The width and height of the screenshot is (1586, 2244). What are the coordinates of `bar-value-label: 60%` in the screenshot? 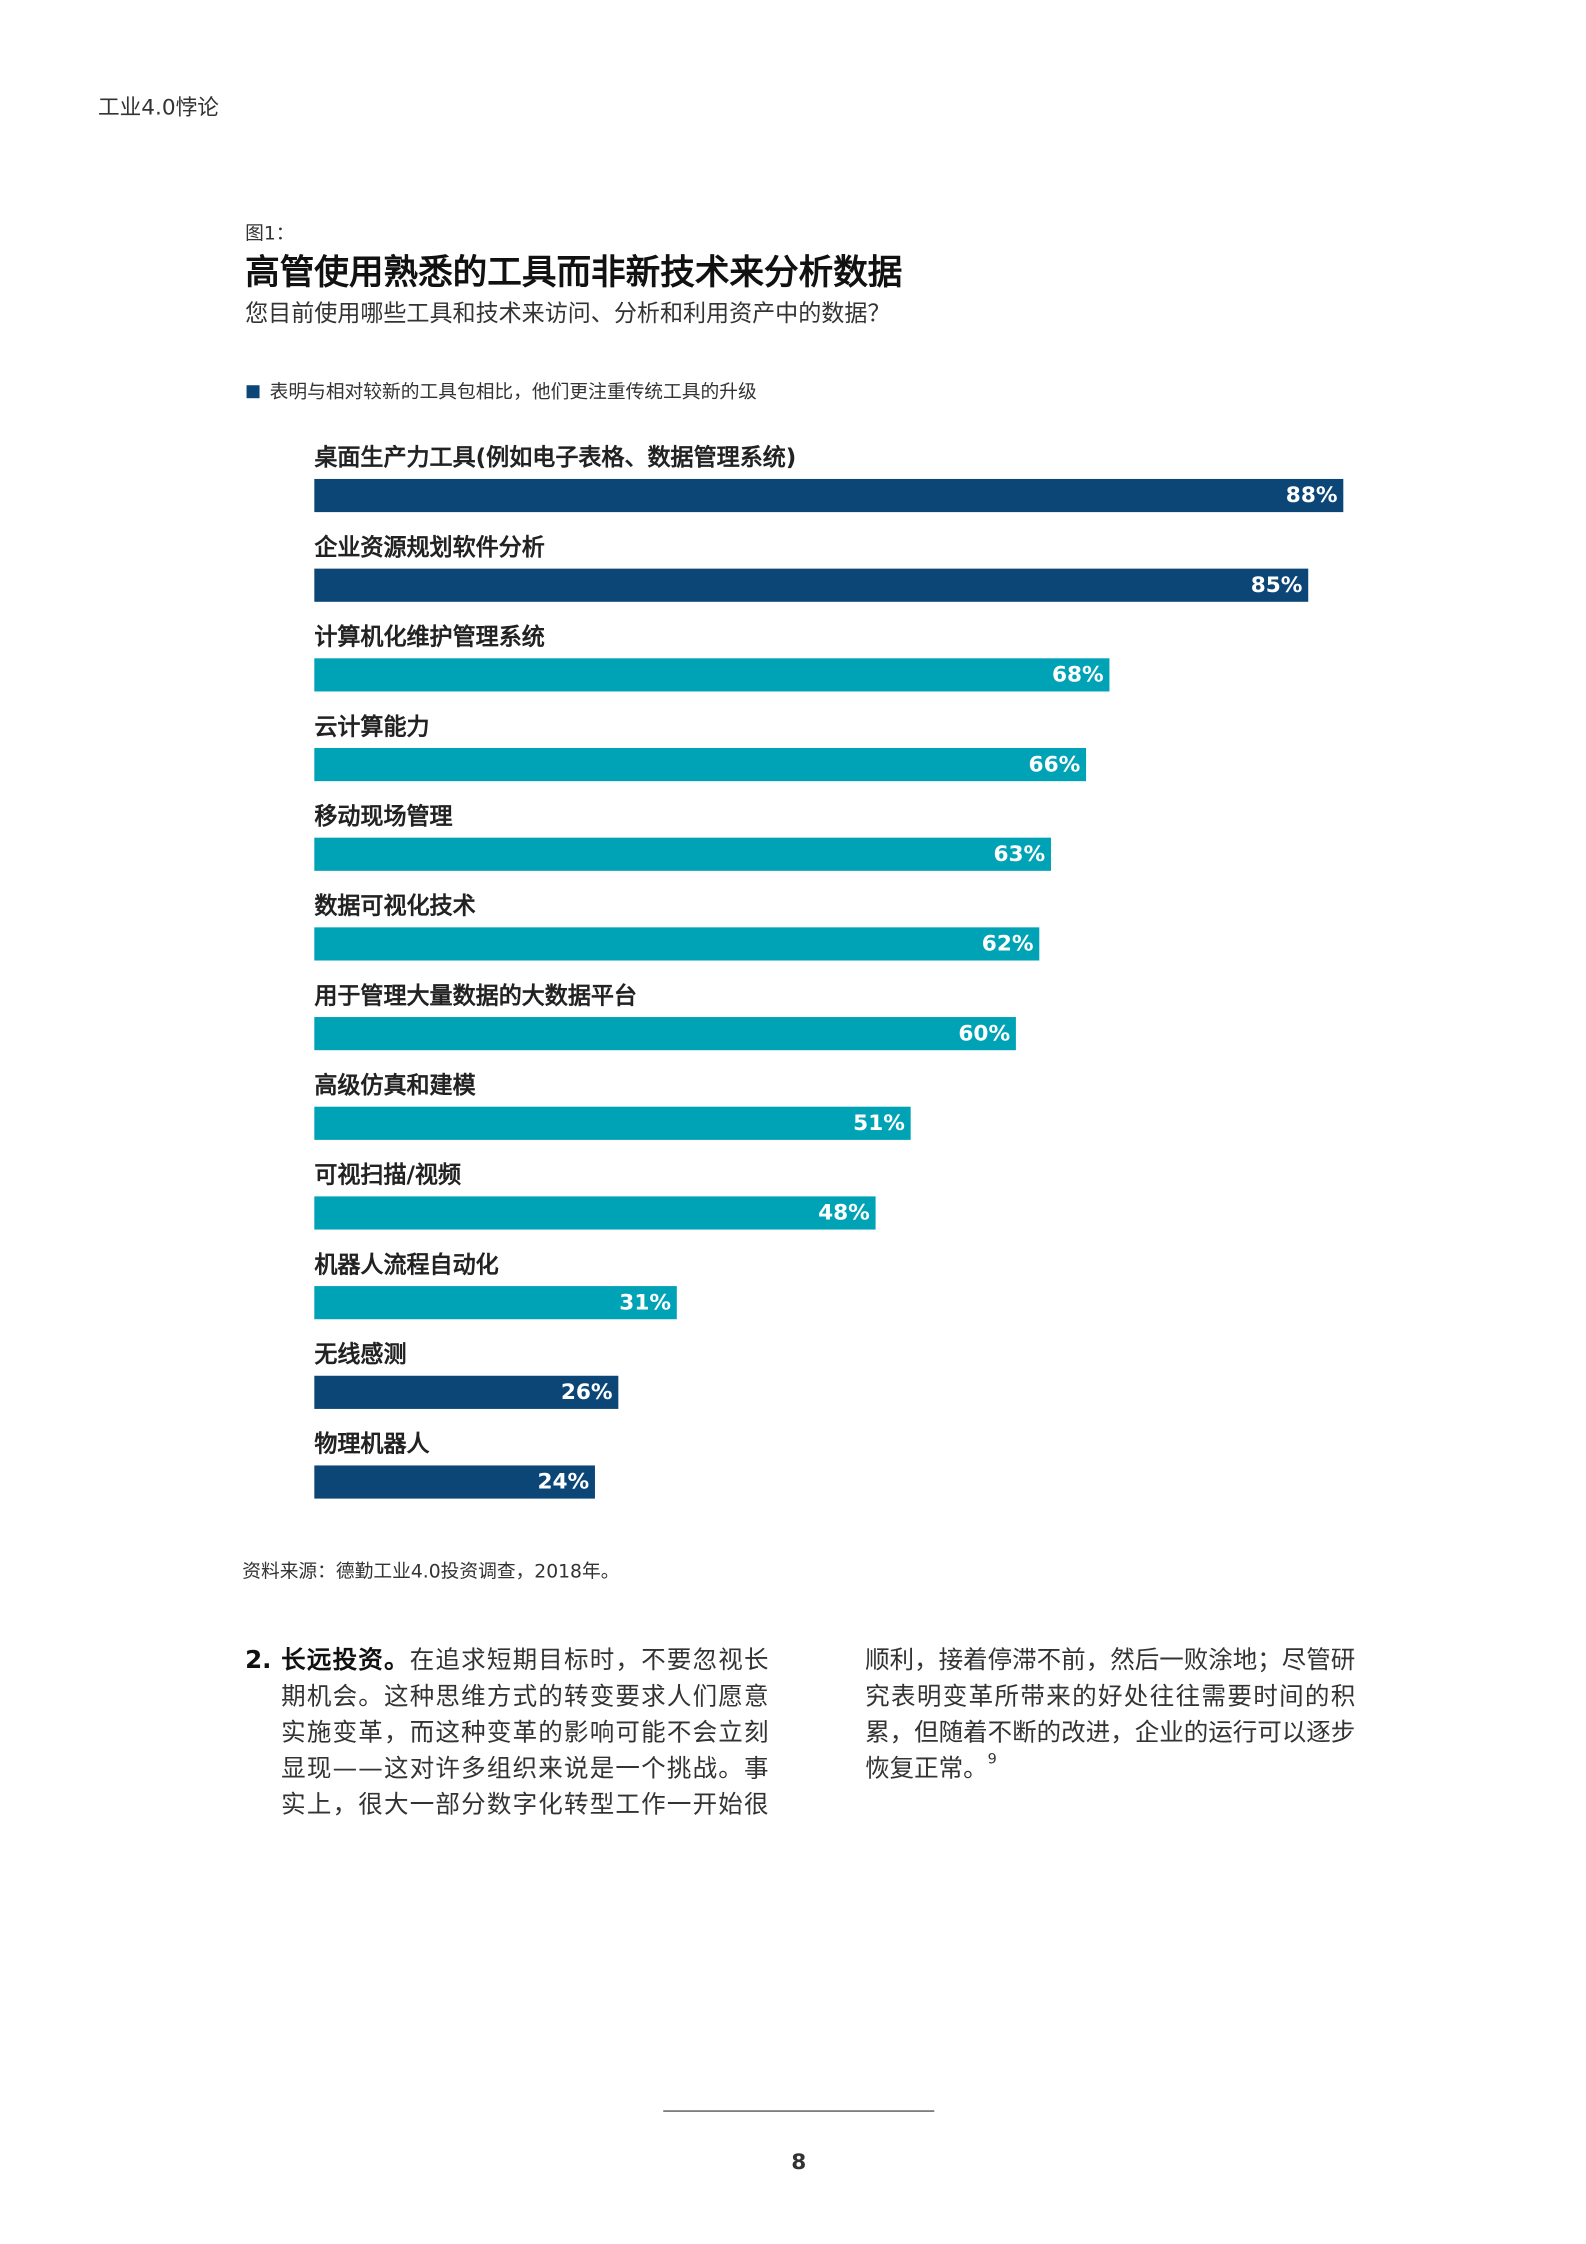 It's located at (984, 1033).